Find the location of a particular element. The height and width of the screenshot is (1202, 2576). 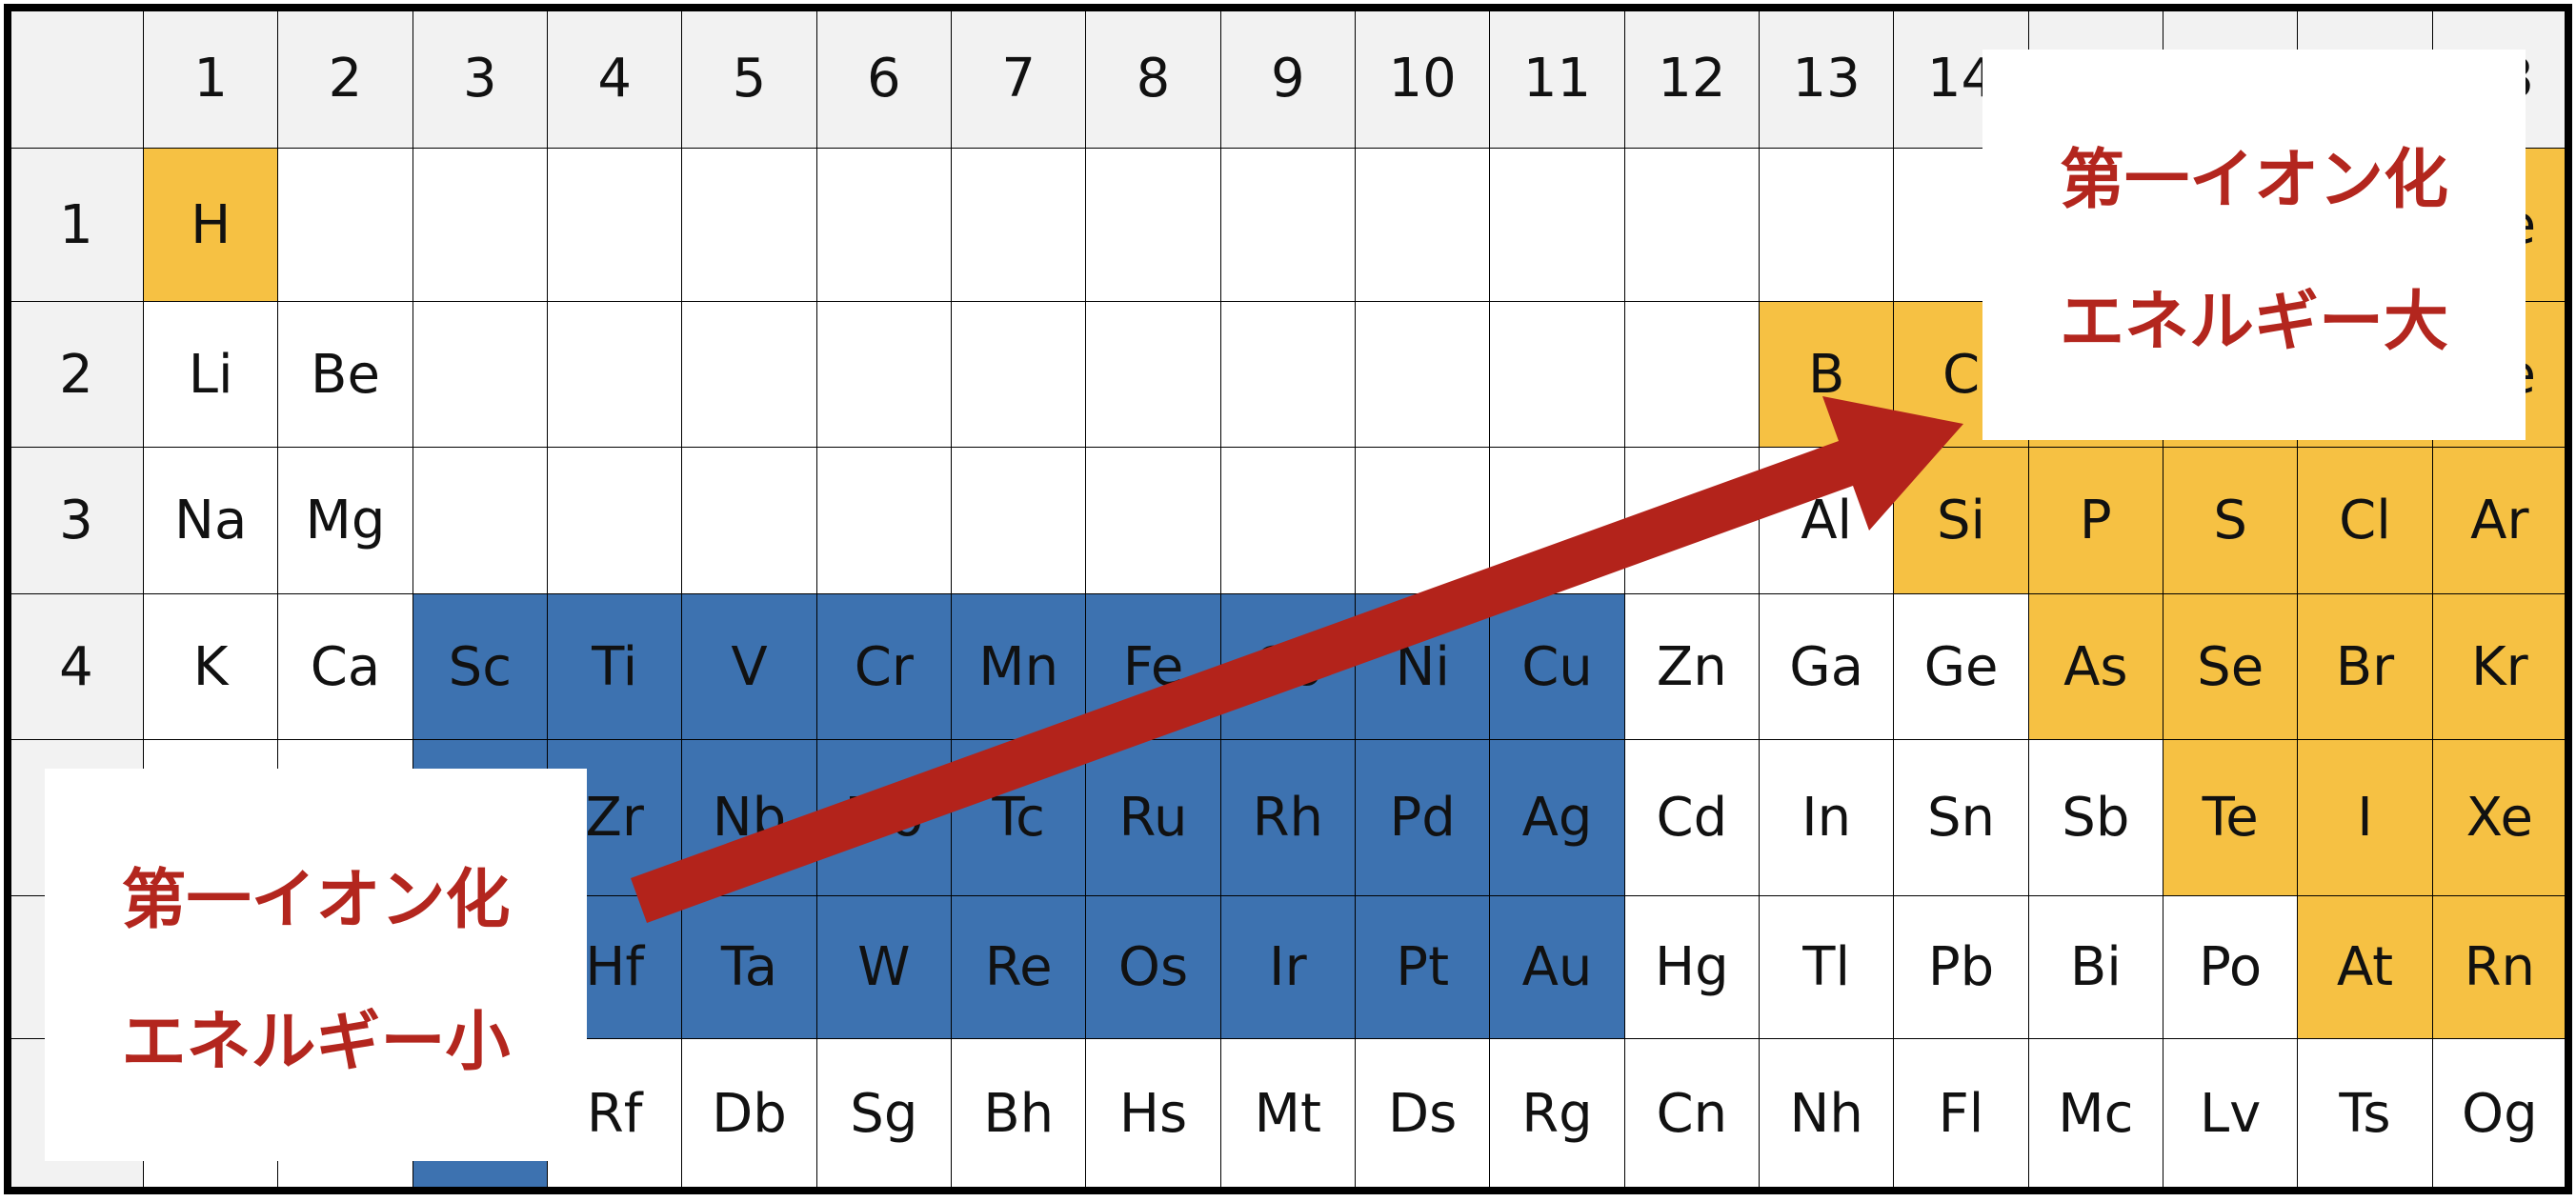

element-cell: As is located at coordinates (2095, 666).